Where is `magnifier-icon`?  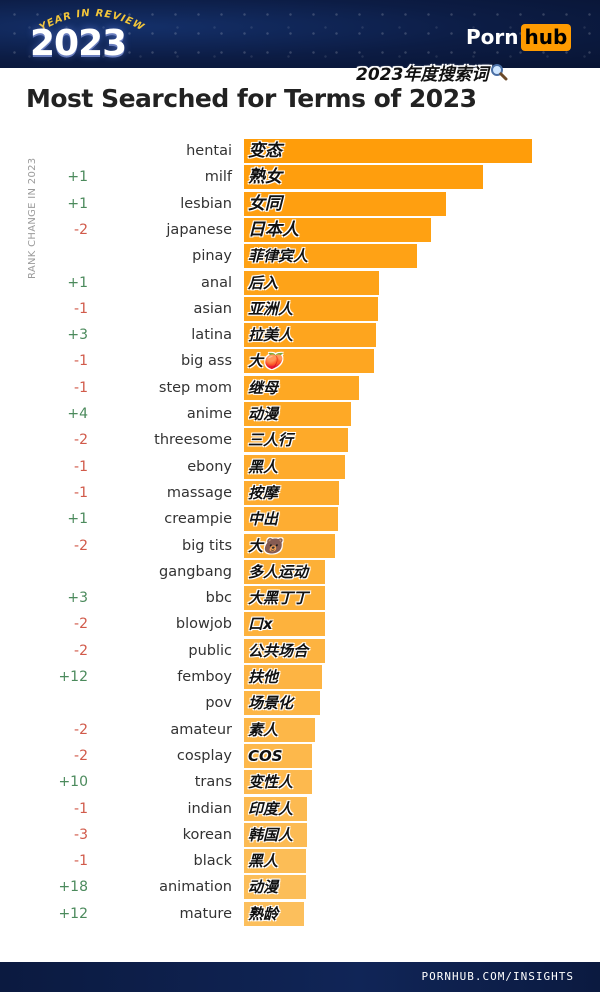
magnifier-icon is located at coordinates (499, 72).